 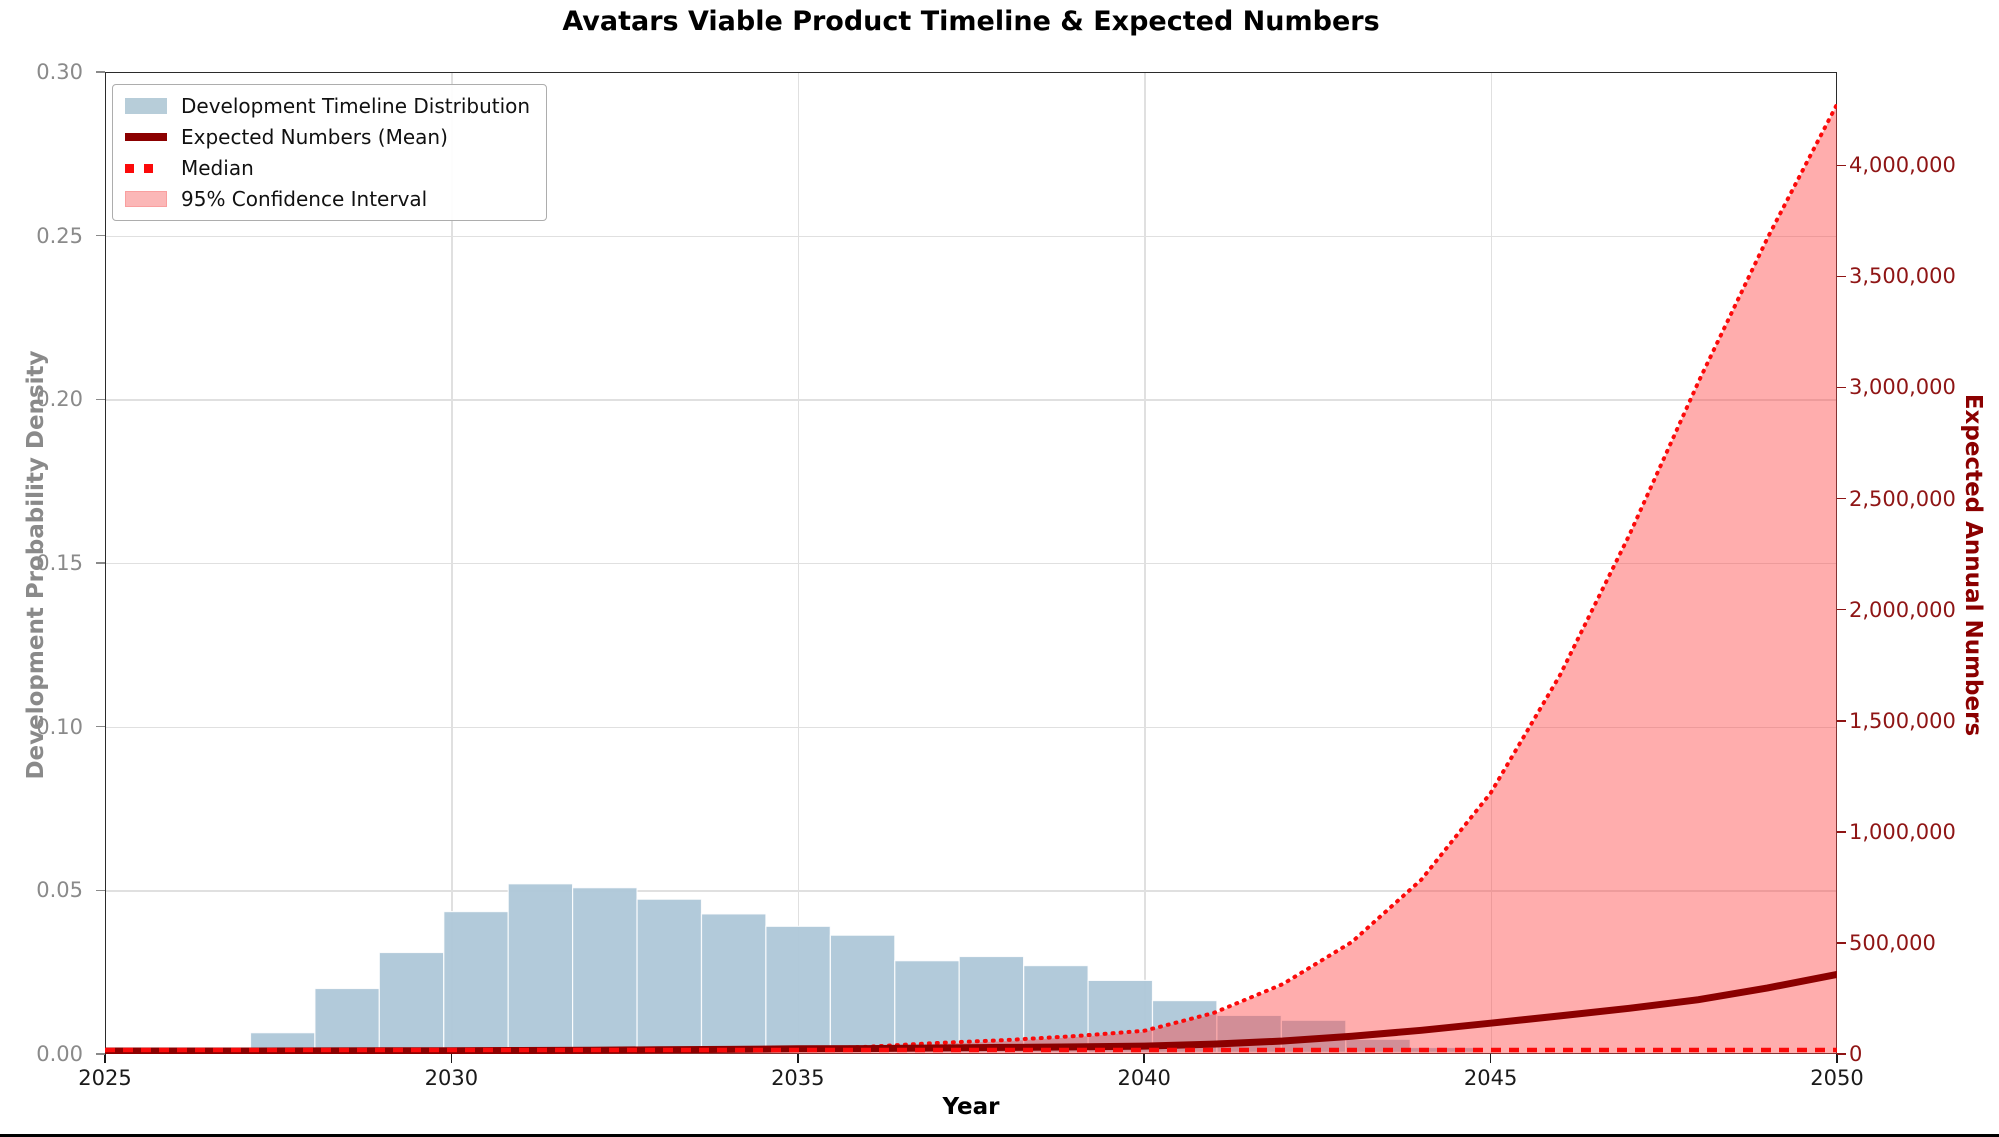 I want to click on y-right-tick-label: 500,000, so click(x=1892, y=942).